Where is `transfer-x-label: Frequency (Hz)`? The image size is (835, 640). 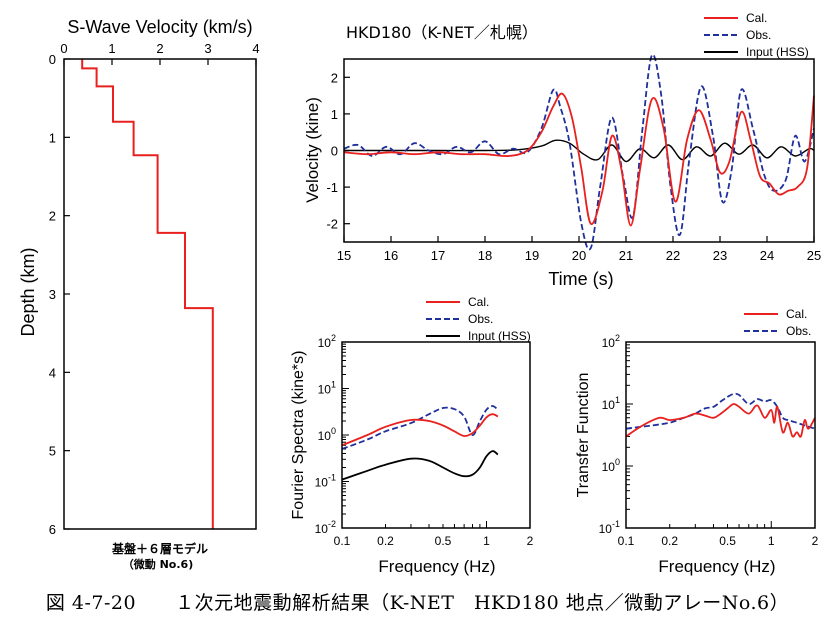
transfer-x-label: Frequency (Hz) is located at coordinates (716, 566).